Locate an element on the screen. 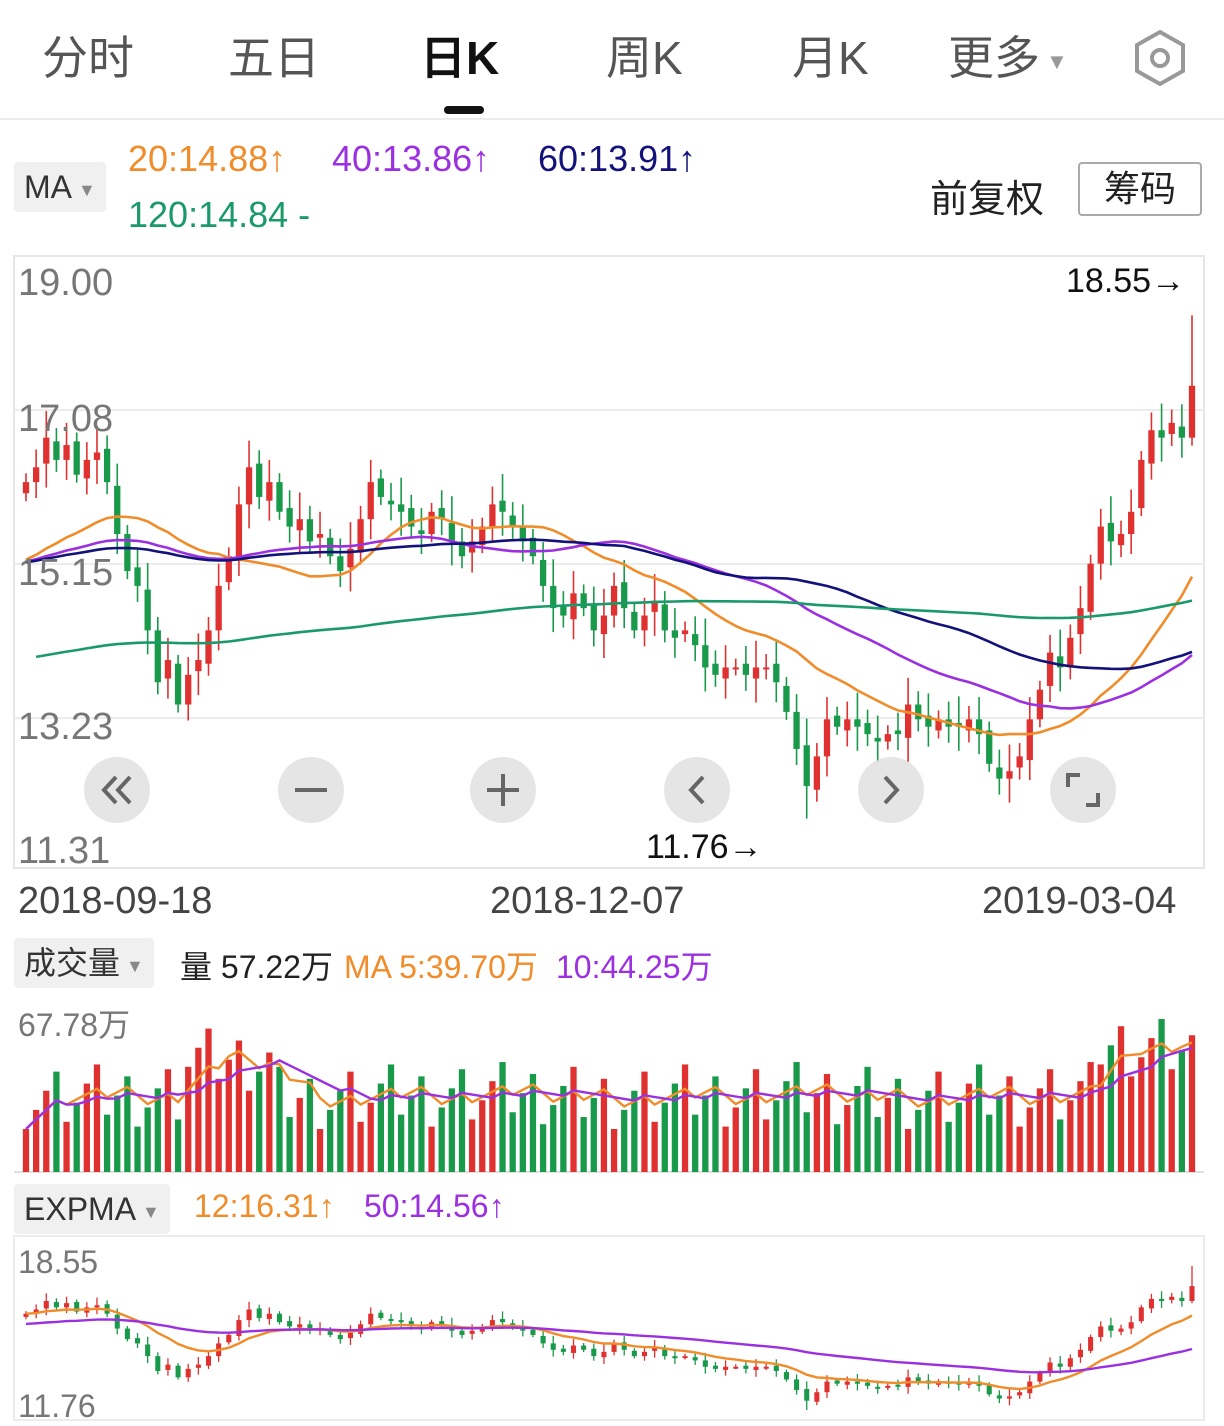  ma20-line is located at coordinates (609, 626).